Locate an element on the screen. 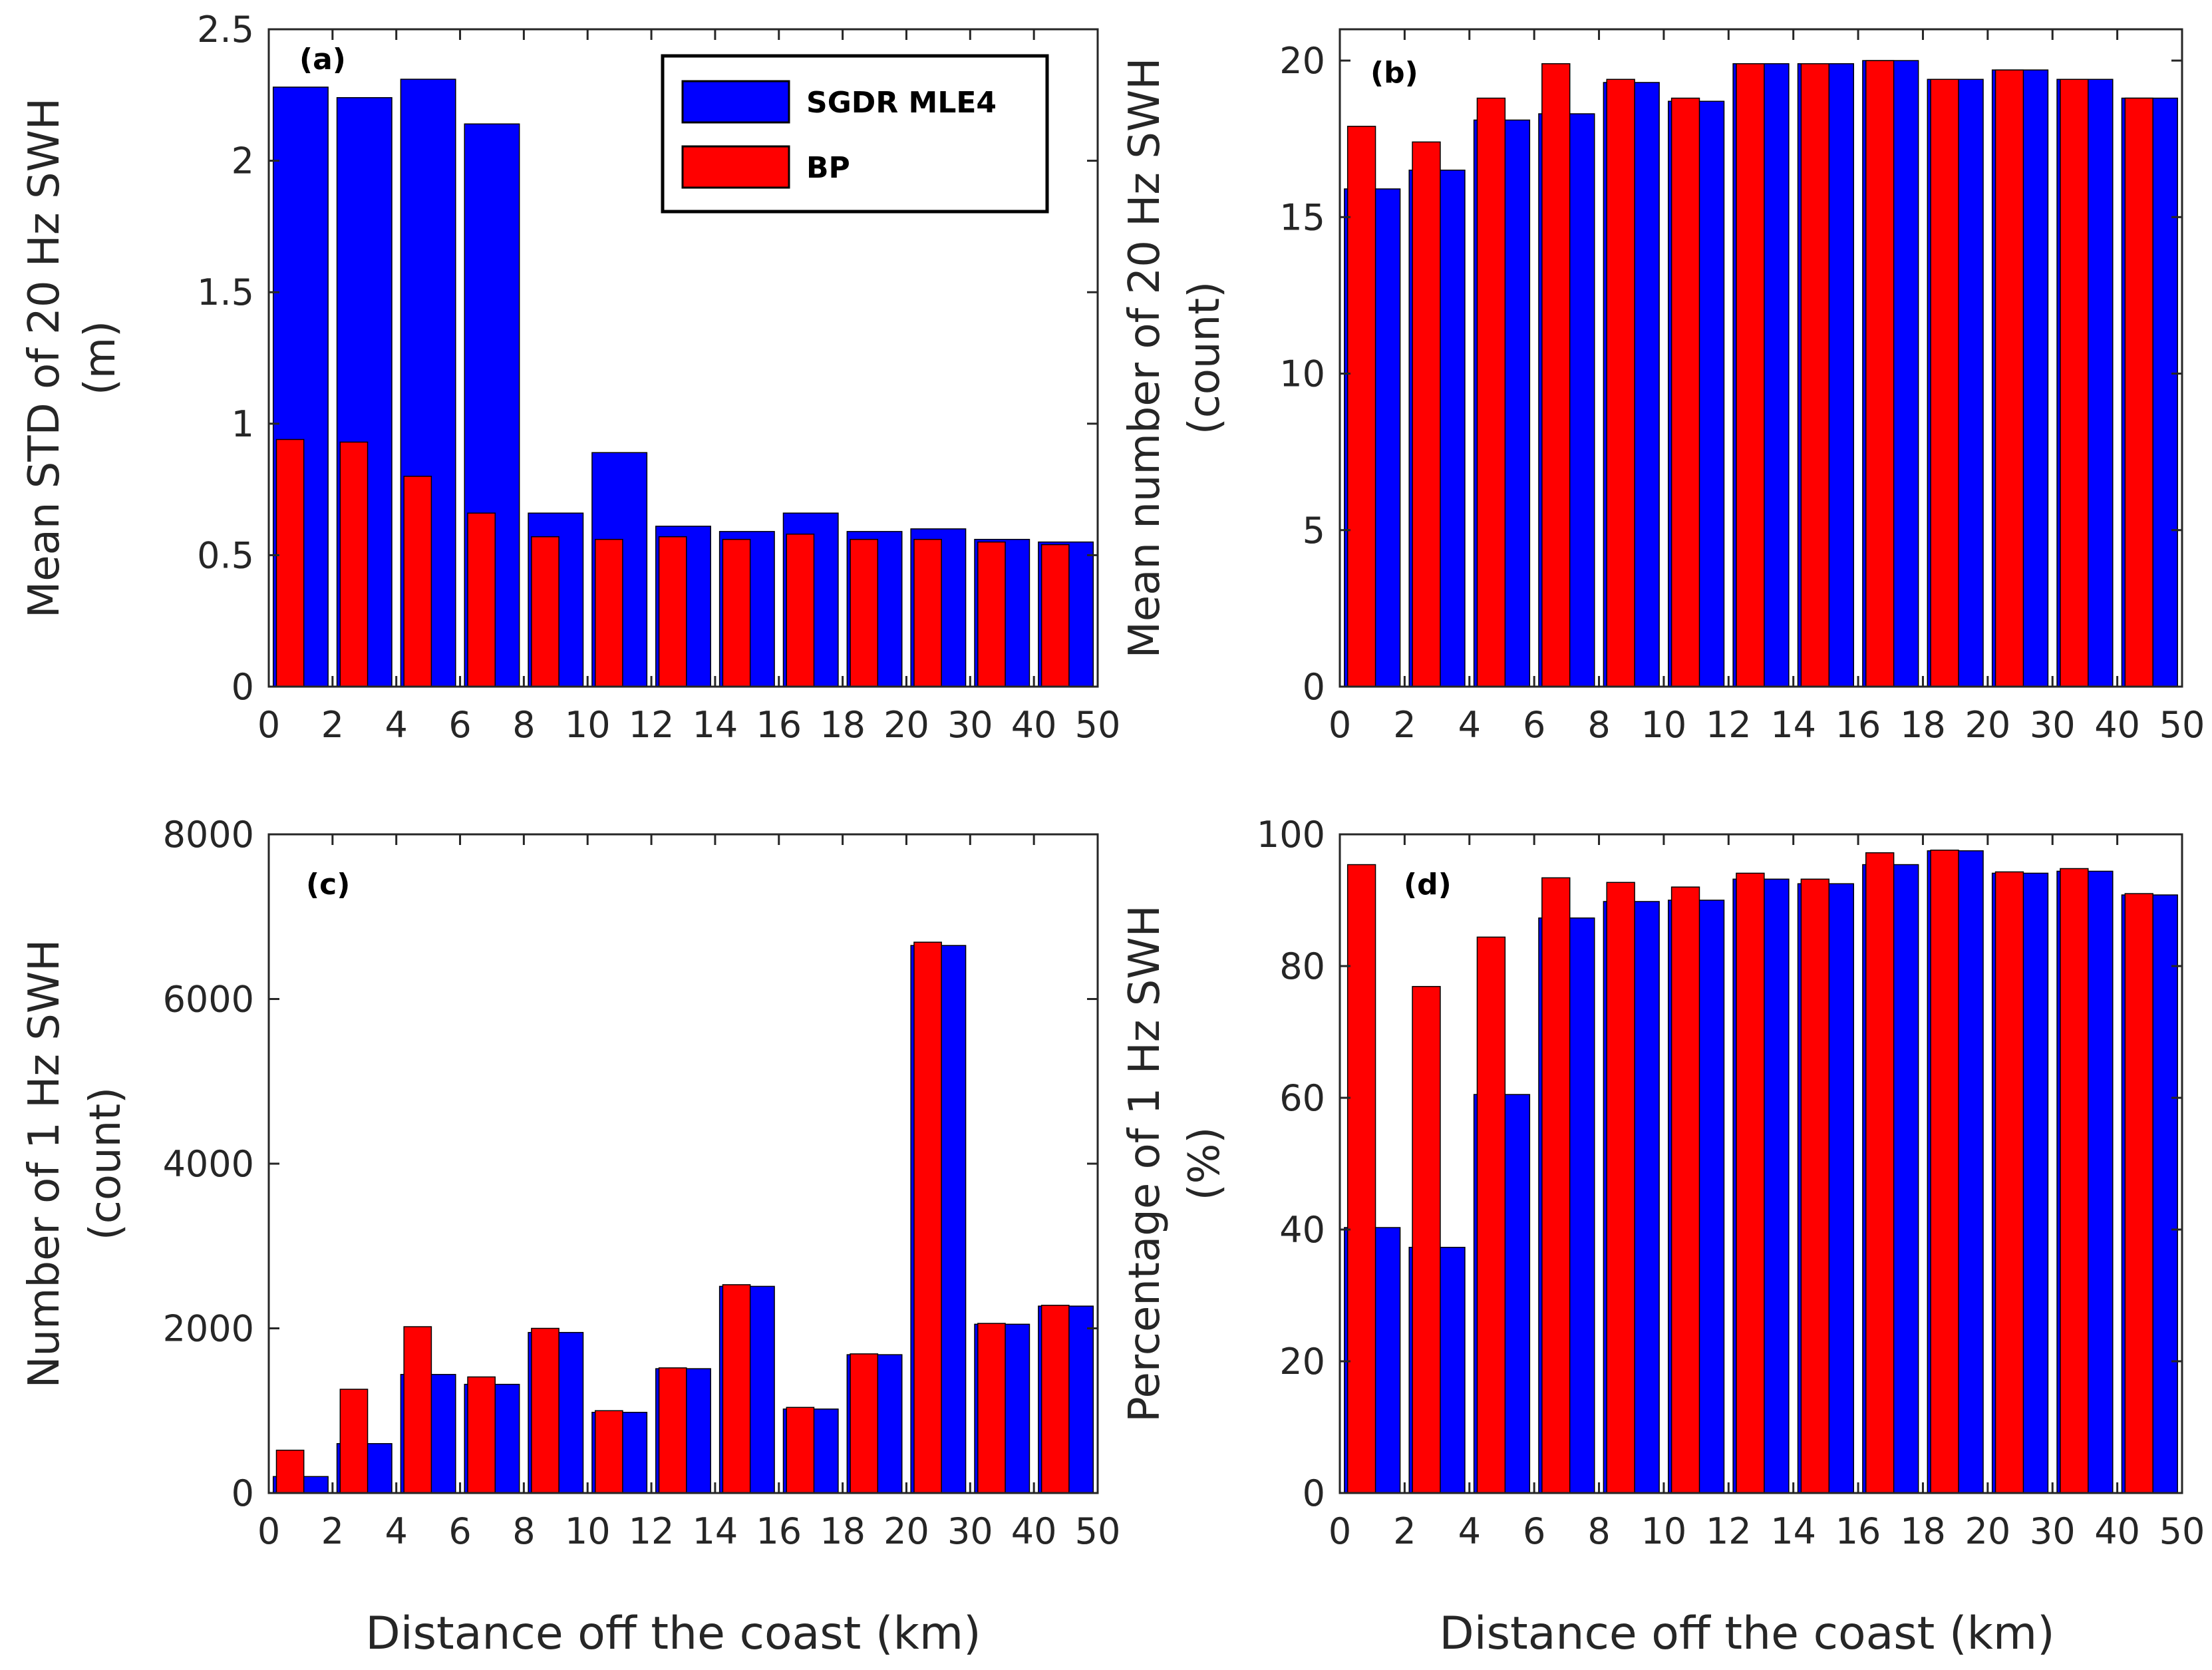  y-tick-label: 4000 is located at coordinates (208, 1164).